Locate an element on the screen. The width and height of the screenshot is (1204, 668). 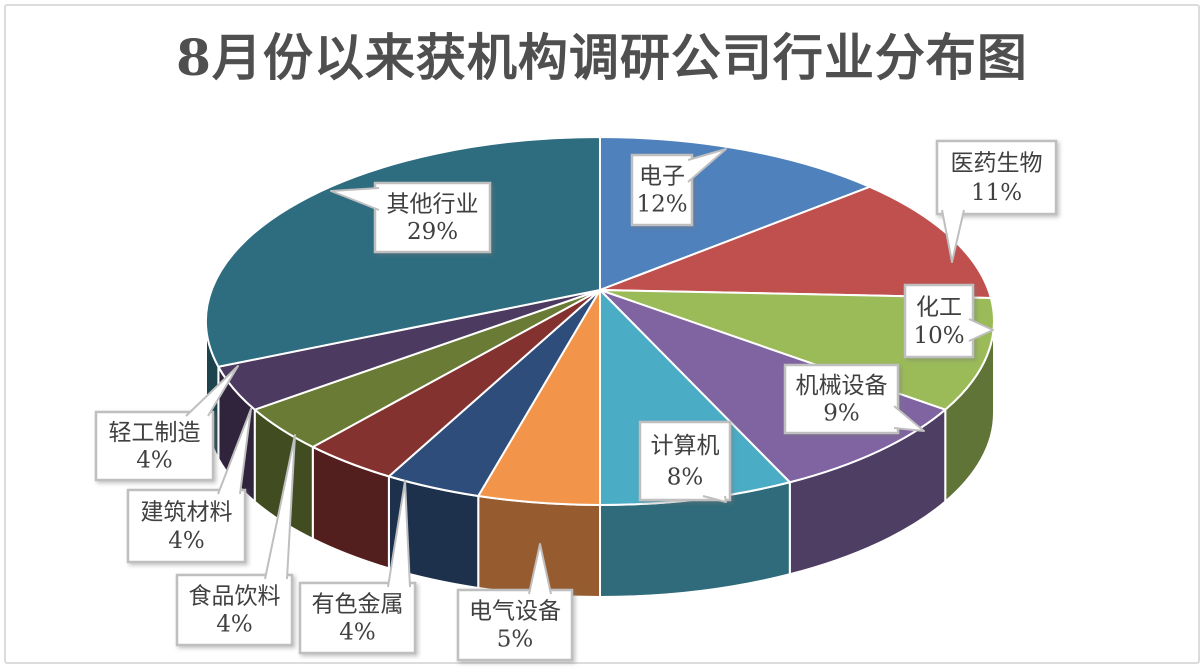
callout-category-label: 电子 is located at coordinates (662, 177).